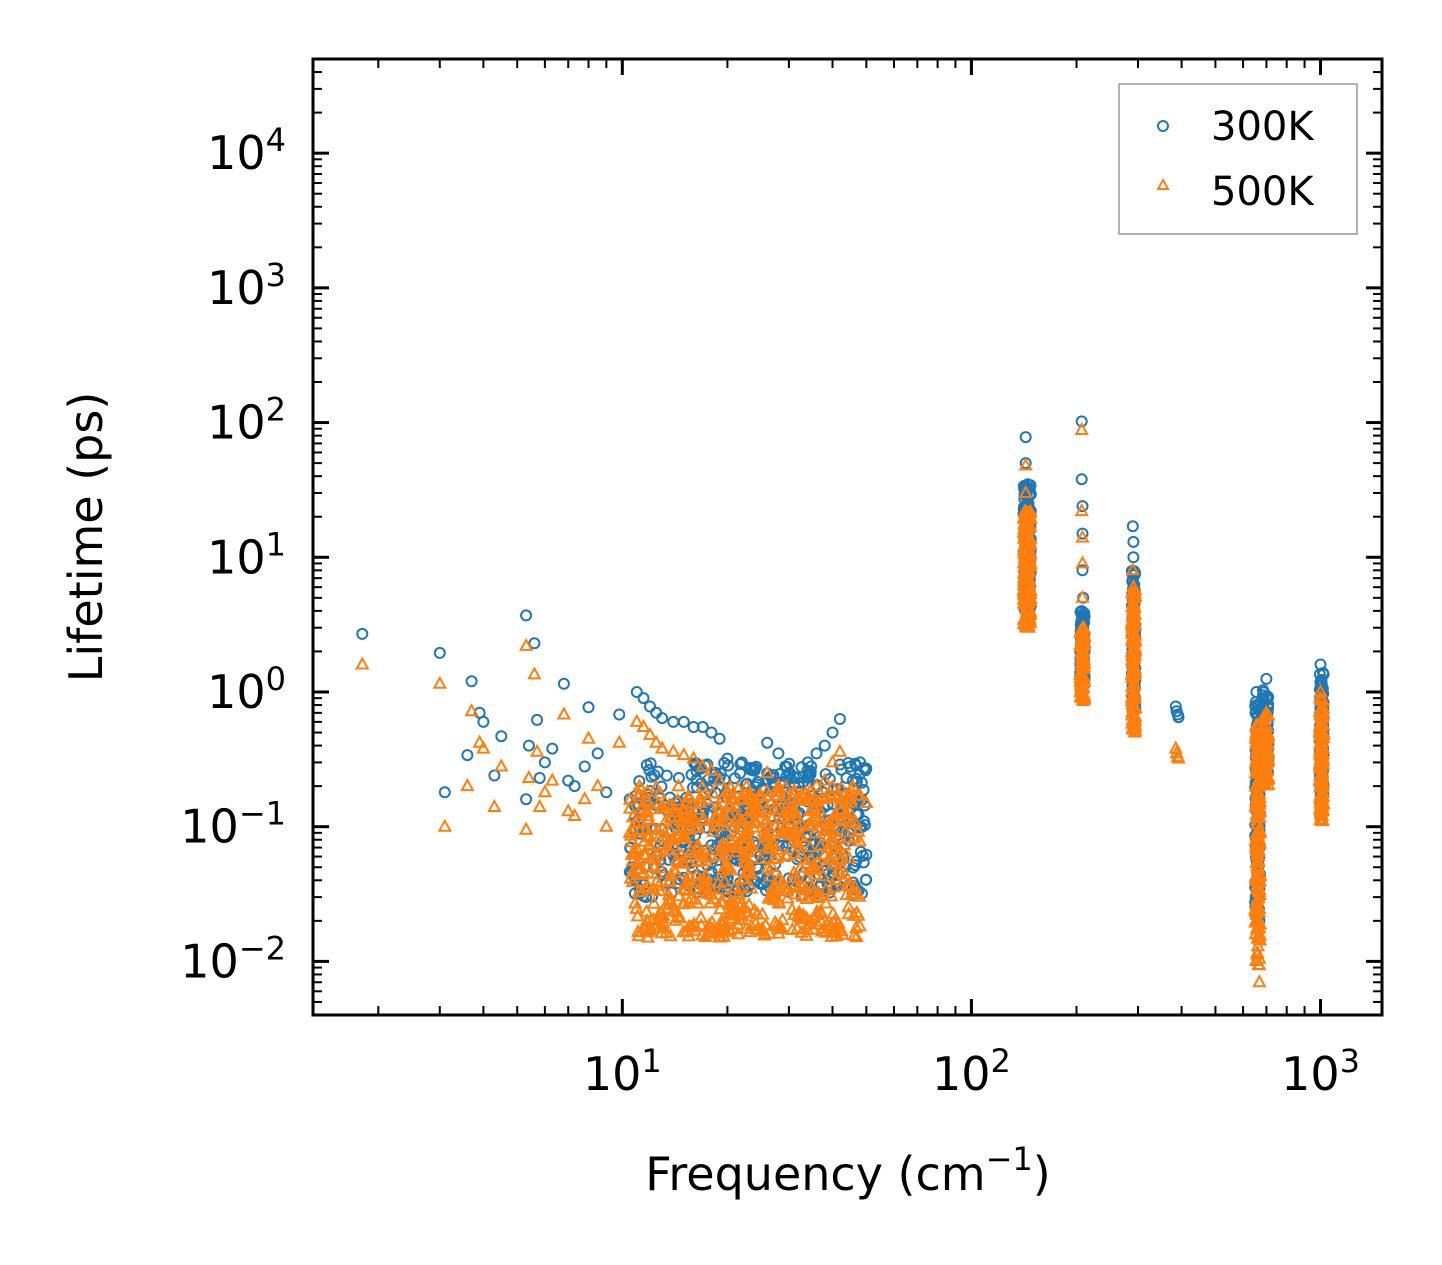 This screenshot has height=1265, width=1442. I want to click on y-tick-labels: 104 103 102 101 100 10−1 10−2, so click(233, 554).